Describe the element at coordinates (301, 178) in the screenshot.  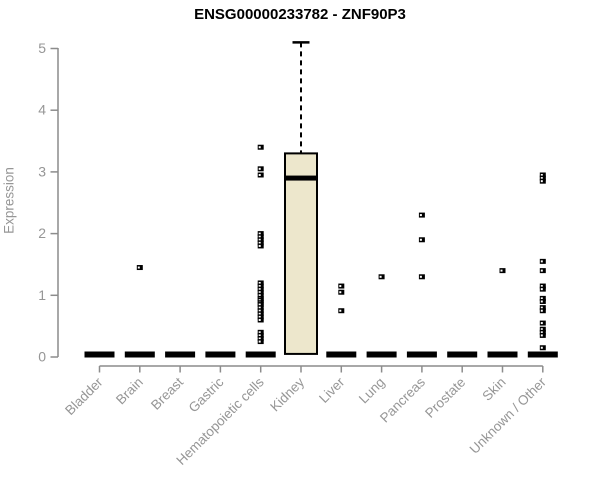
I see `median-line` at that location.